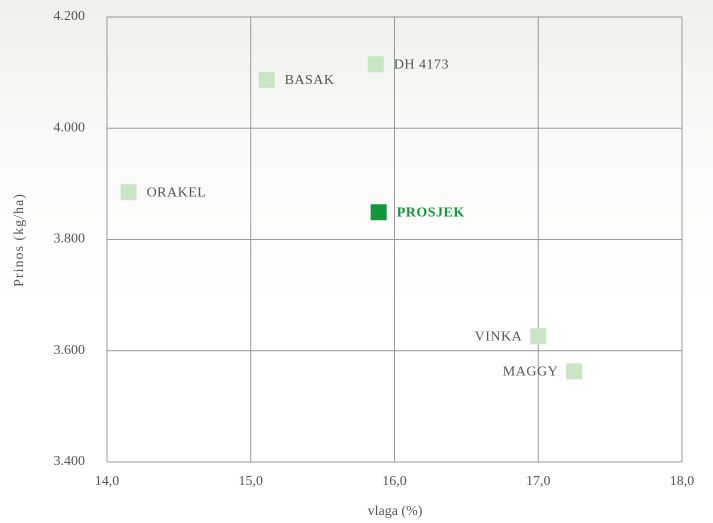 The width and height of the screenshot is (713, 523). I want to click on x-tick-label: 18,0, so click(682, 481).